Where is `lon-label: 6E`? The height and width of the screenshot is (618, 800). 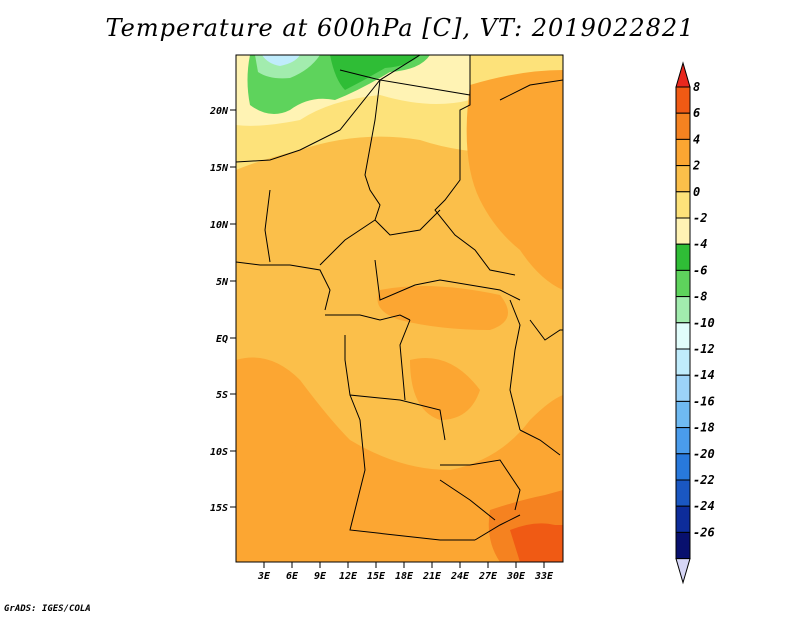 lon-label: 6E is located at coordinates (292, 576).